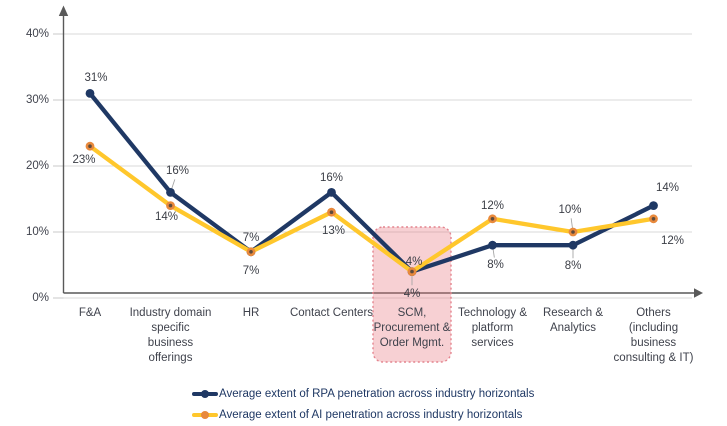 Image resolution: width=727 pixels, height=426 pixels. Describe the element at coordinates (251, 313) in the screenshot. I see `category-label: HR` at that location.